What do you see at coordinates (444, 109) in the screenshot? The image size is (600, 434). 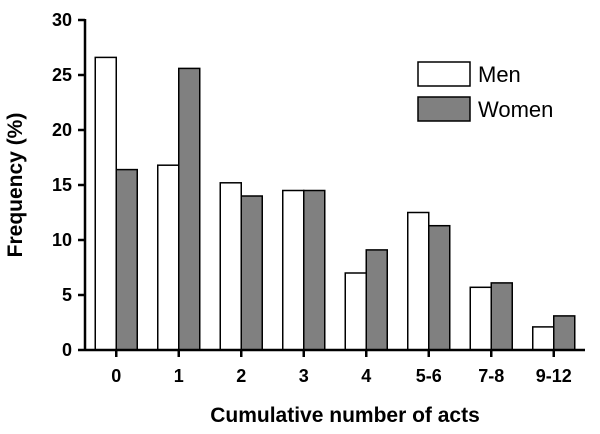 I see `legend-swatch-women` at bounding box center [444, 109].